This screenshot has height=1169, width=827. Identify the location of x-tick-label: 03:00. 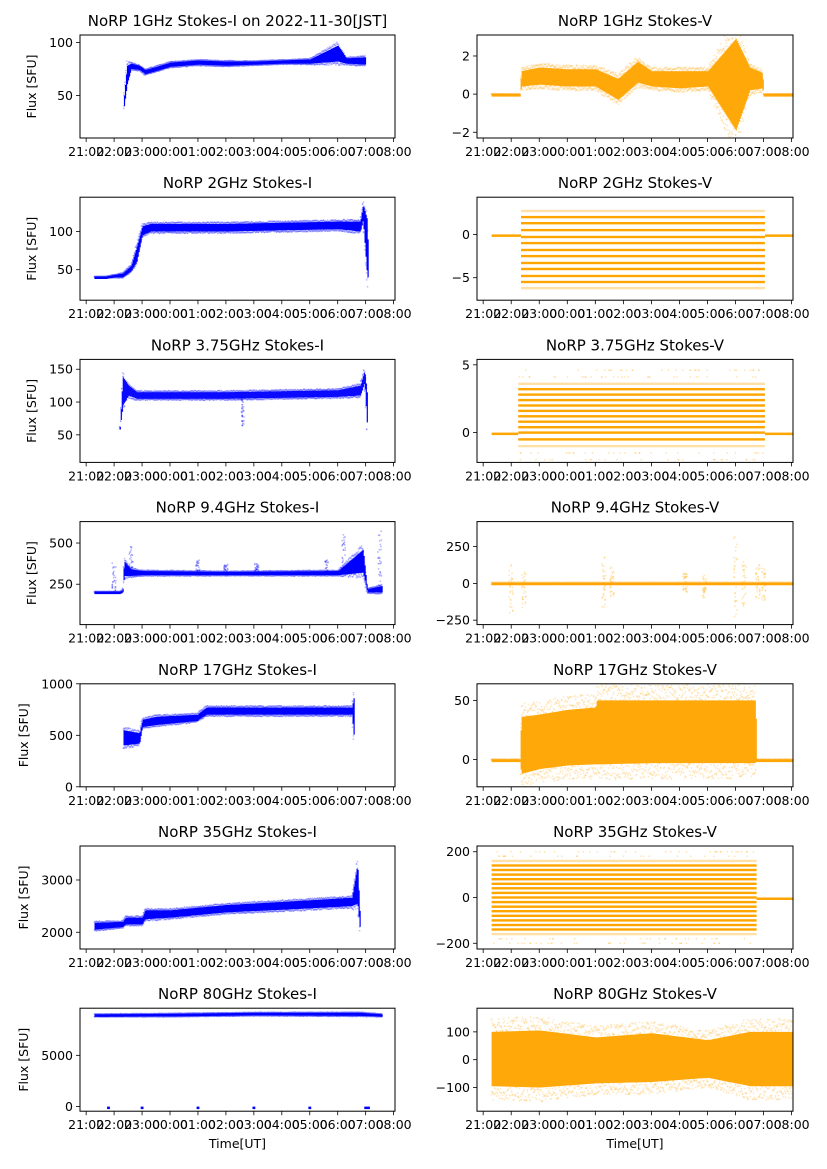
(254, 151).